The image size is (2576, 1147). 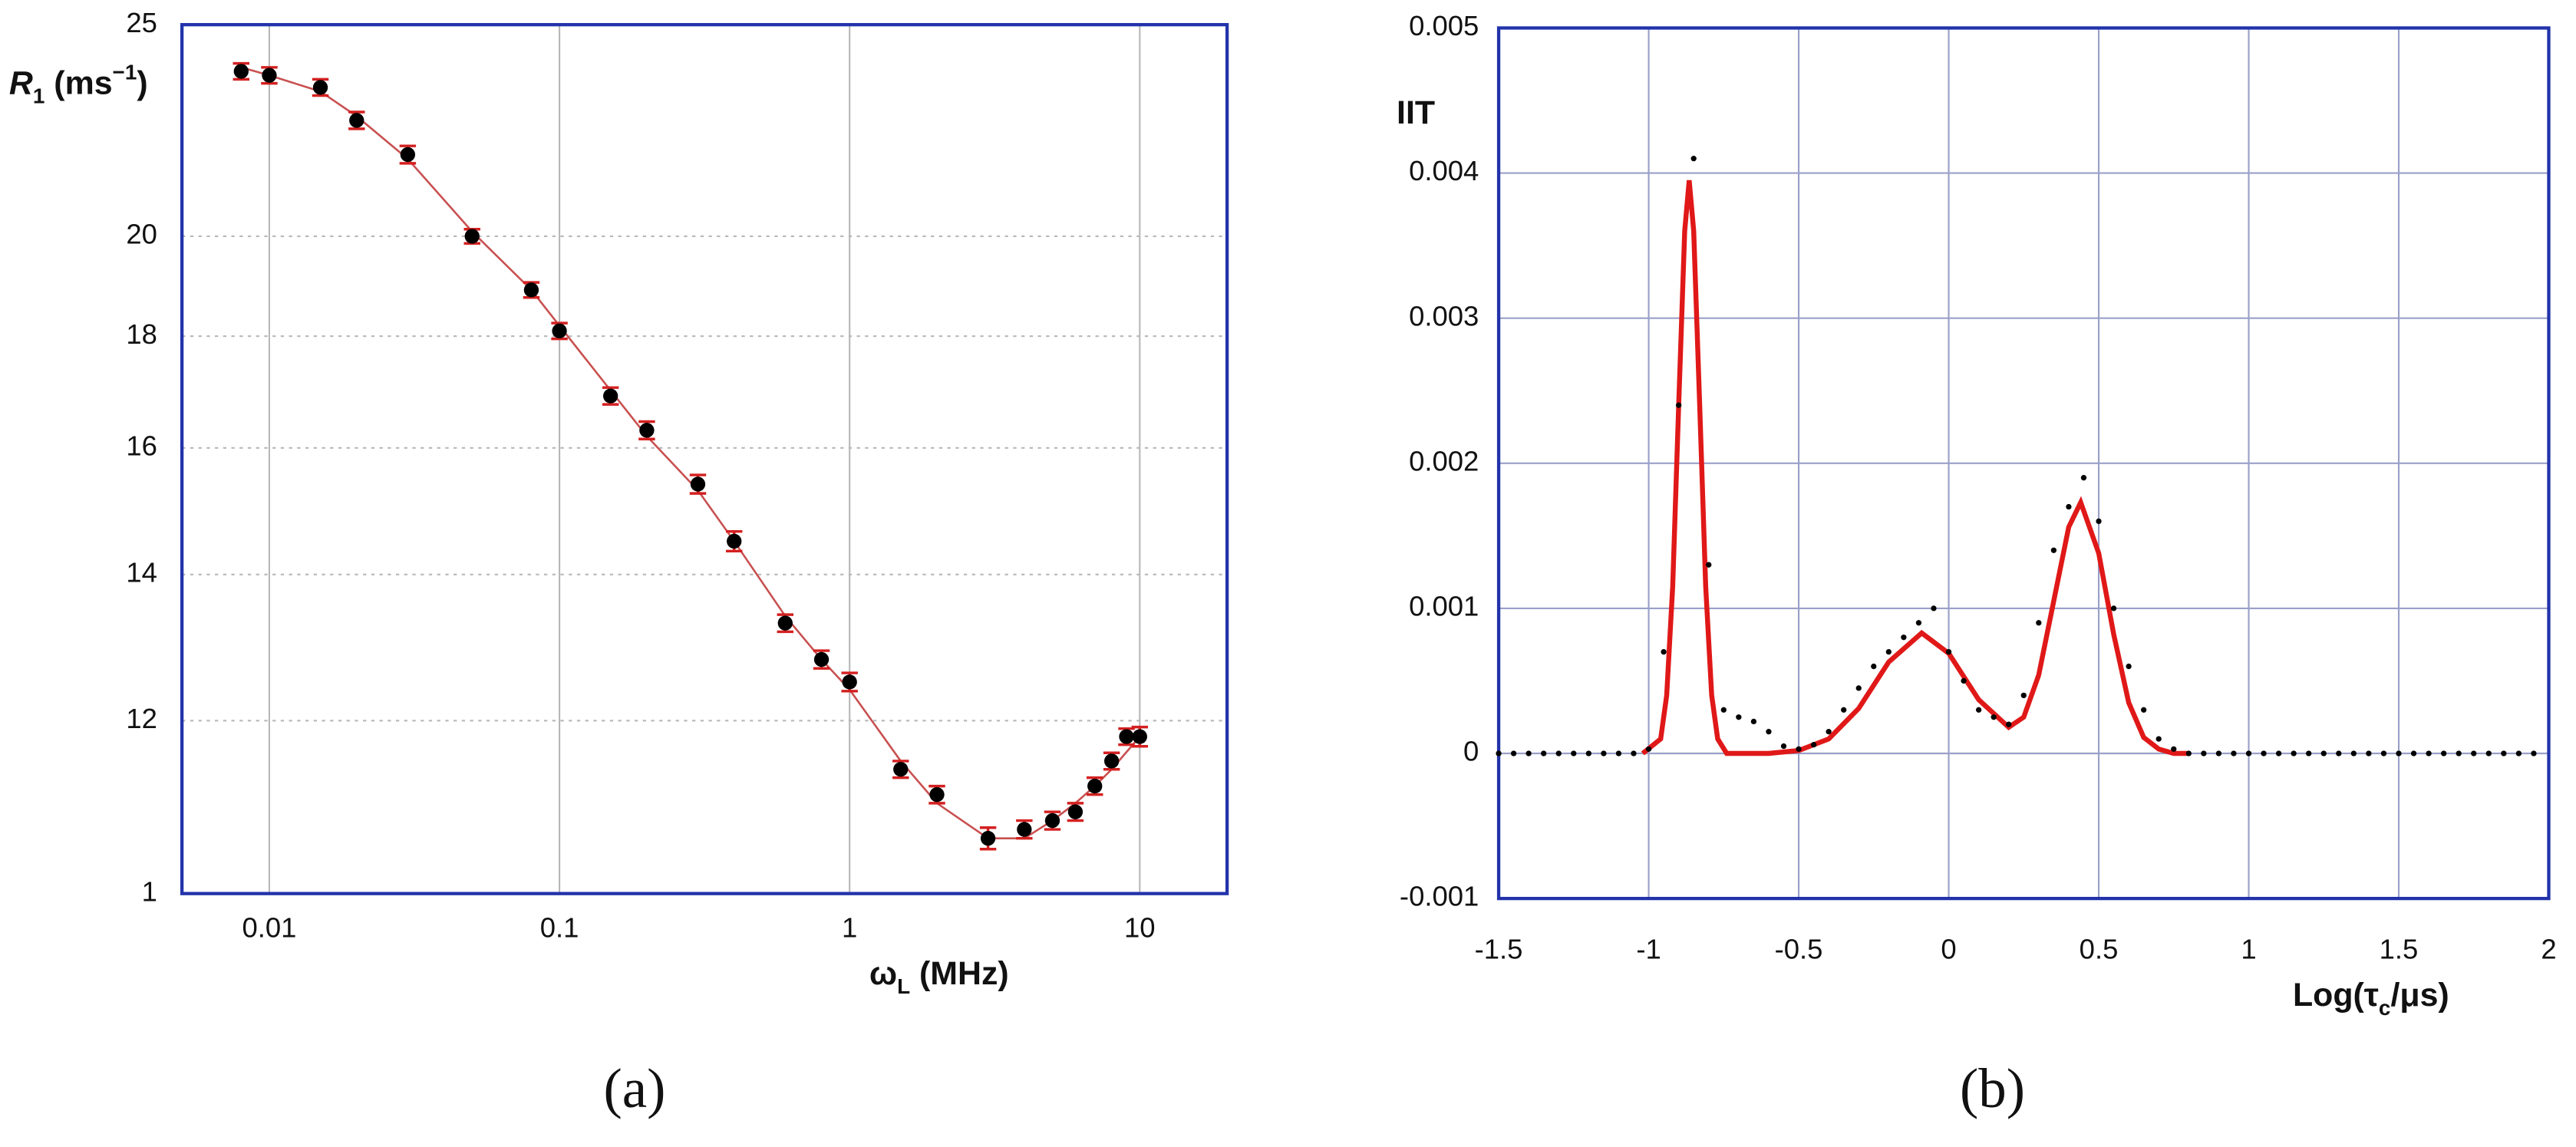 What do you see at coordinates (141, 572) in the screenshot?
I see `y-tick-label: 14` at bounding box center [141, 572].